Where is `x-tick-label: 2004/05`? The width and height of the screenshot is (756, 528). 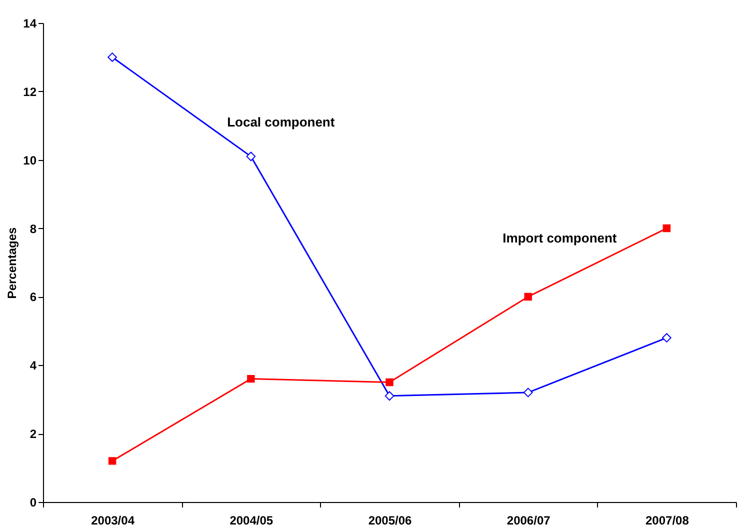 x-tick-label: 2004/05 is located at coordinates (252, 521).